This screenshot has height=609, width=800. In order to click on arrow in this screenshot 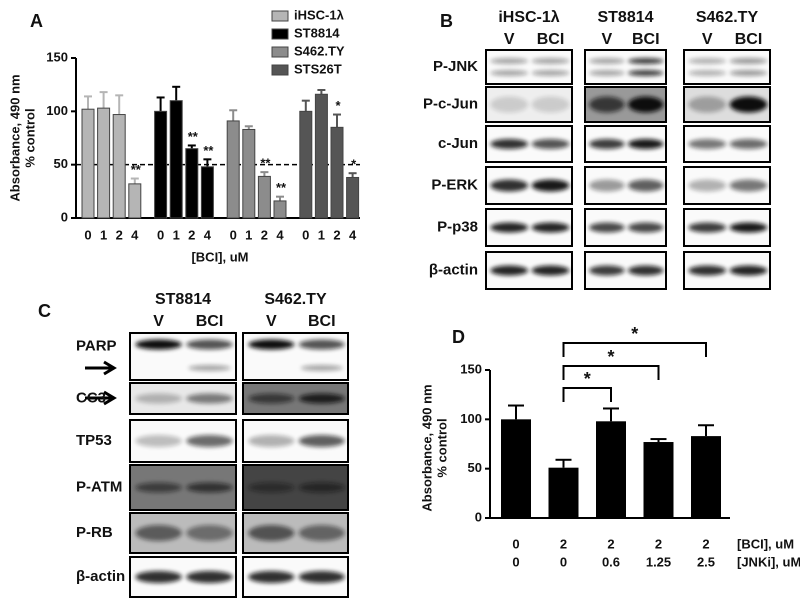, I will do `click(101, 398)`.